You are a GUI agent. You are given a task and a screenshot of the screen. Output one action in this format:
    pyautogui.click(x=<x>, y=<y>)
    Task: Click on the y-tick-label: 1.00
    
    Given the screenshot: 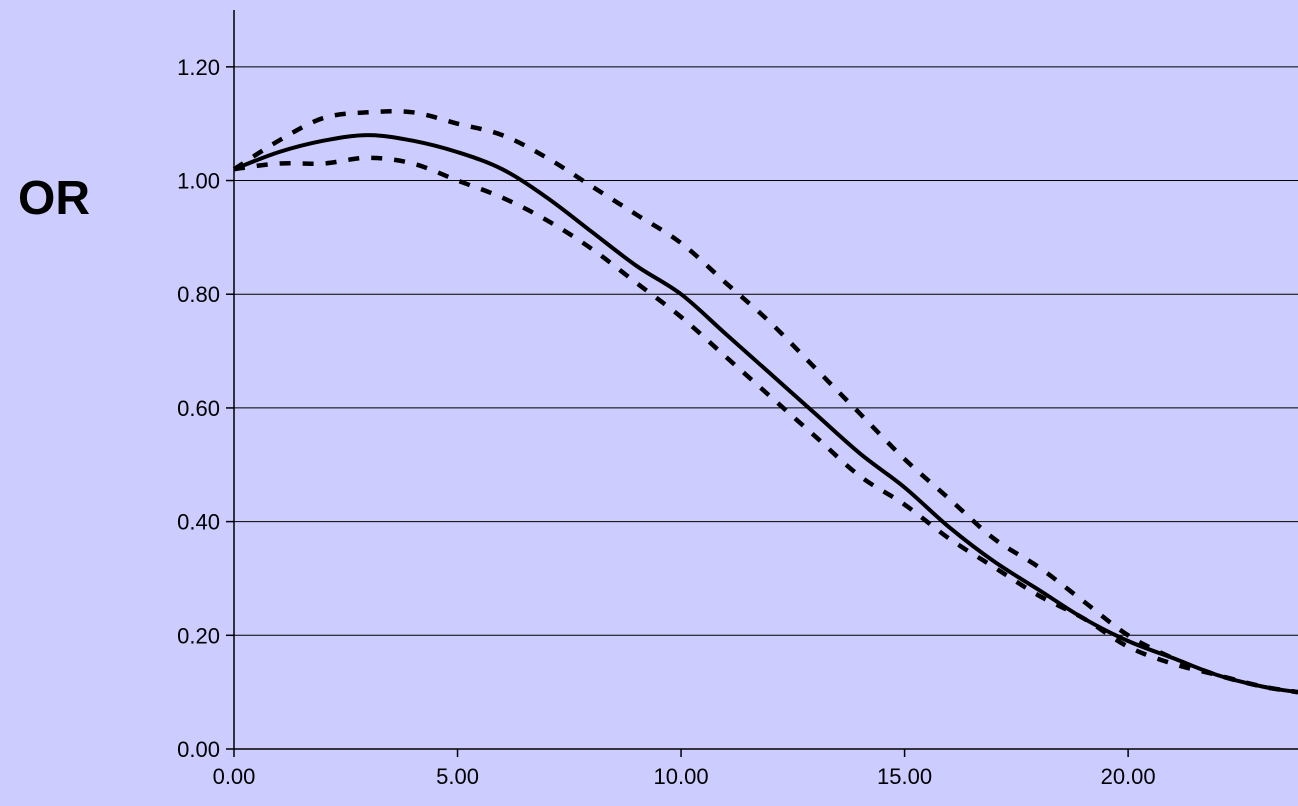 What is the action you would take?
    pyautogui.click(x=198, y=181)
    